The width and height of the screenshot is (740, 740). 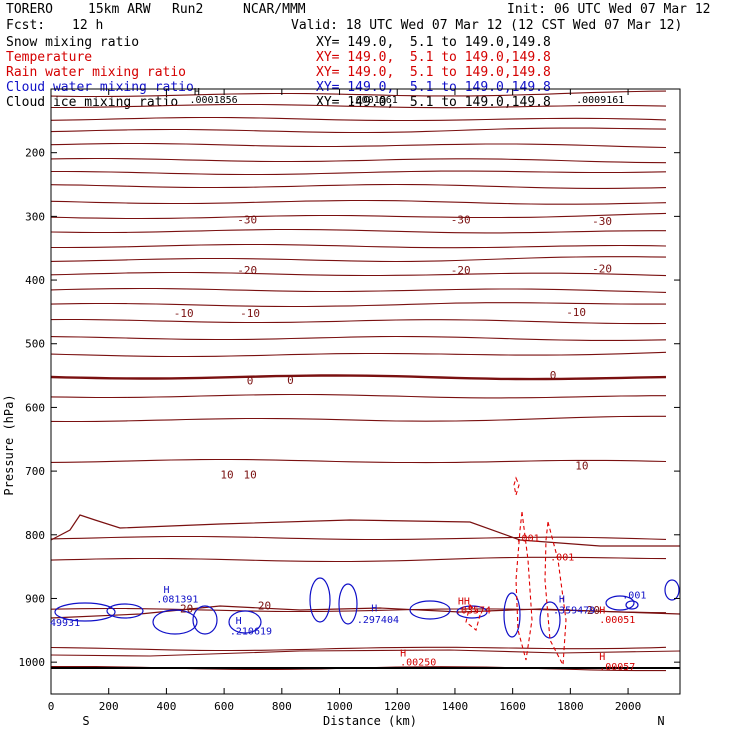 What do you see at coordinates (35, 598) in the screenshot?
I see `y-tick-label: 900` at bounding box center [35, 598].